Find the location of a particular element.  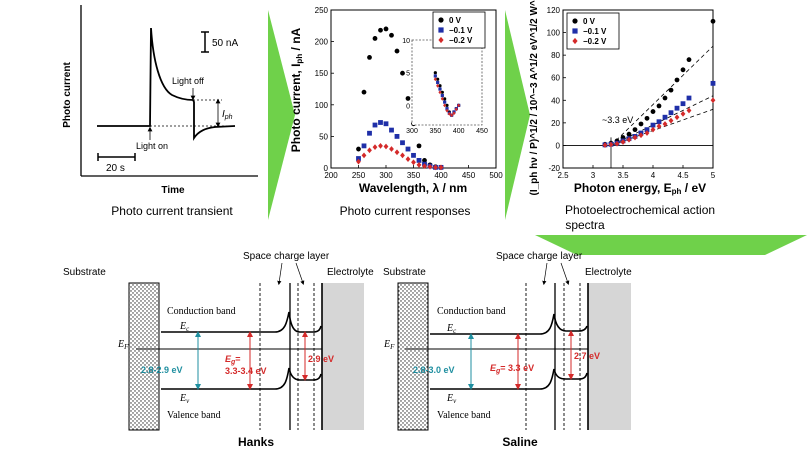

band-diagram-title: Hanks is located at coordinates (256, 442).